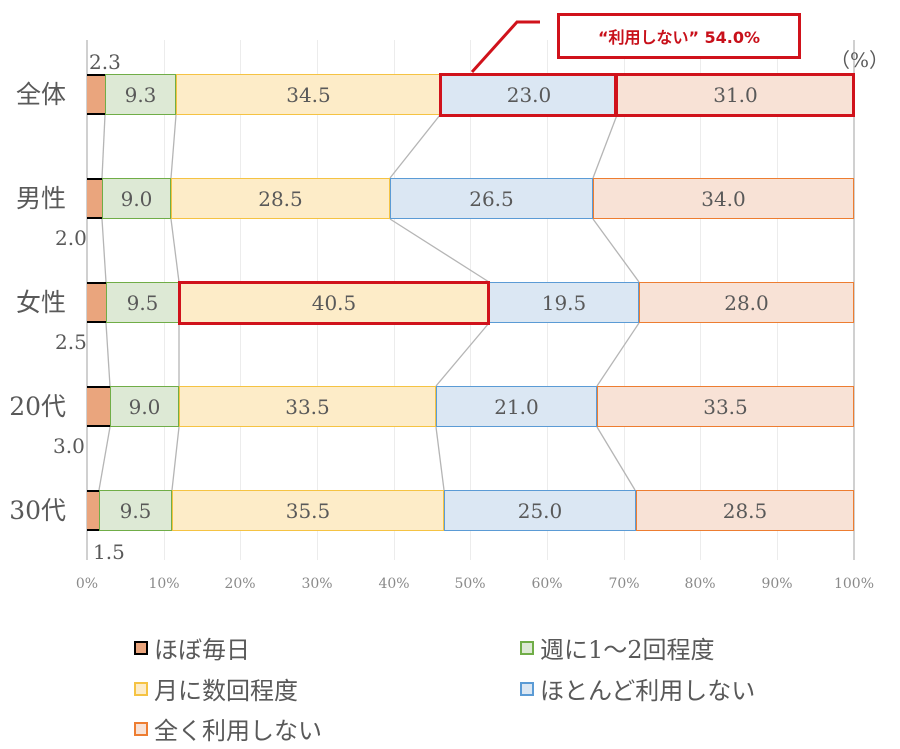 The image size is (900, 749). Describe the element at coordinates (238, 731) in the screenshot. I see `legend-label: 全く利用しない` at that location.